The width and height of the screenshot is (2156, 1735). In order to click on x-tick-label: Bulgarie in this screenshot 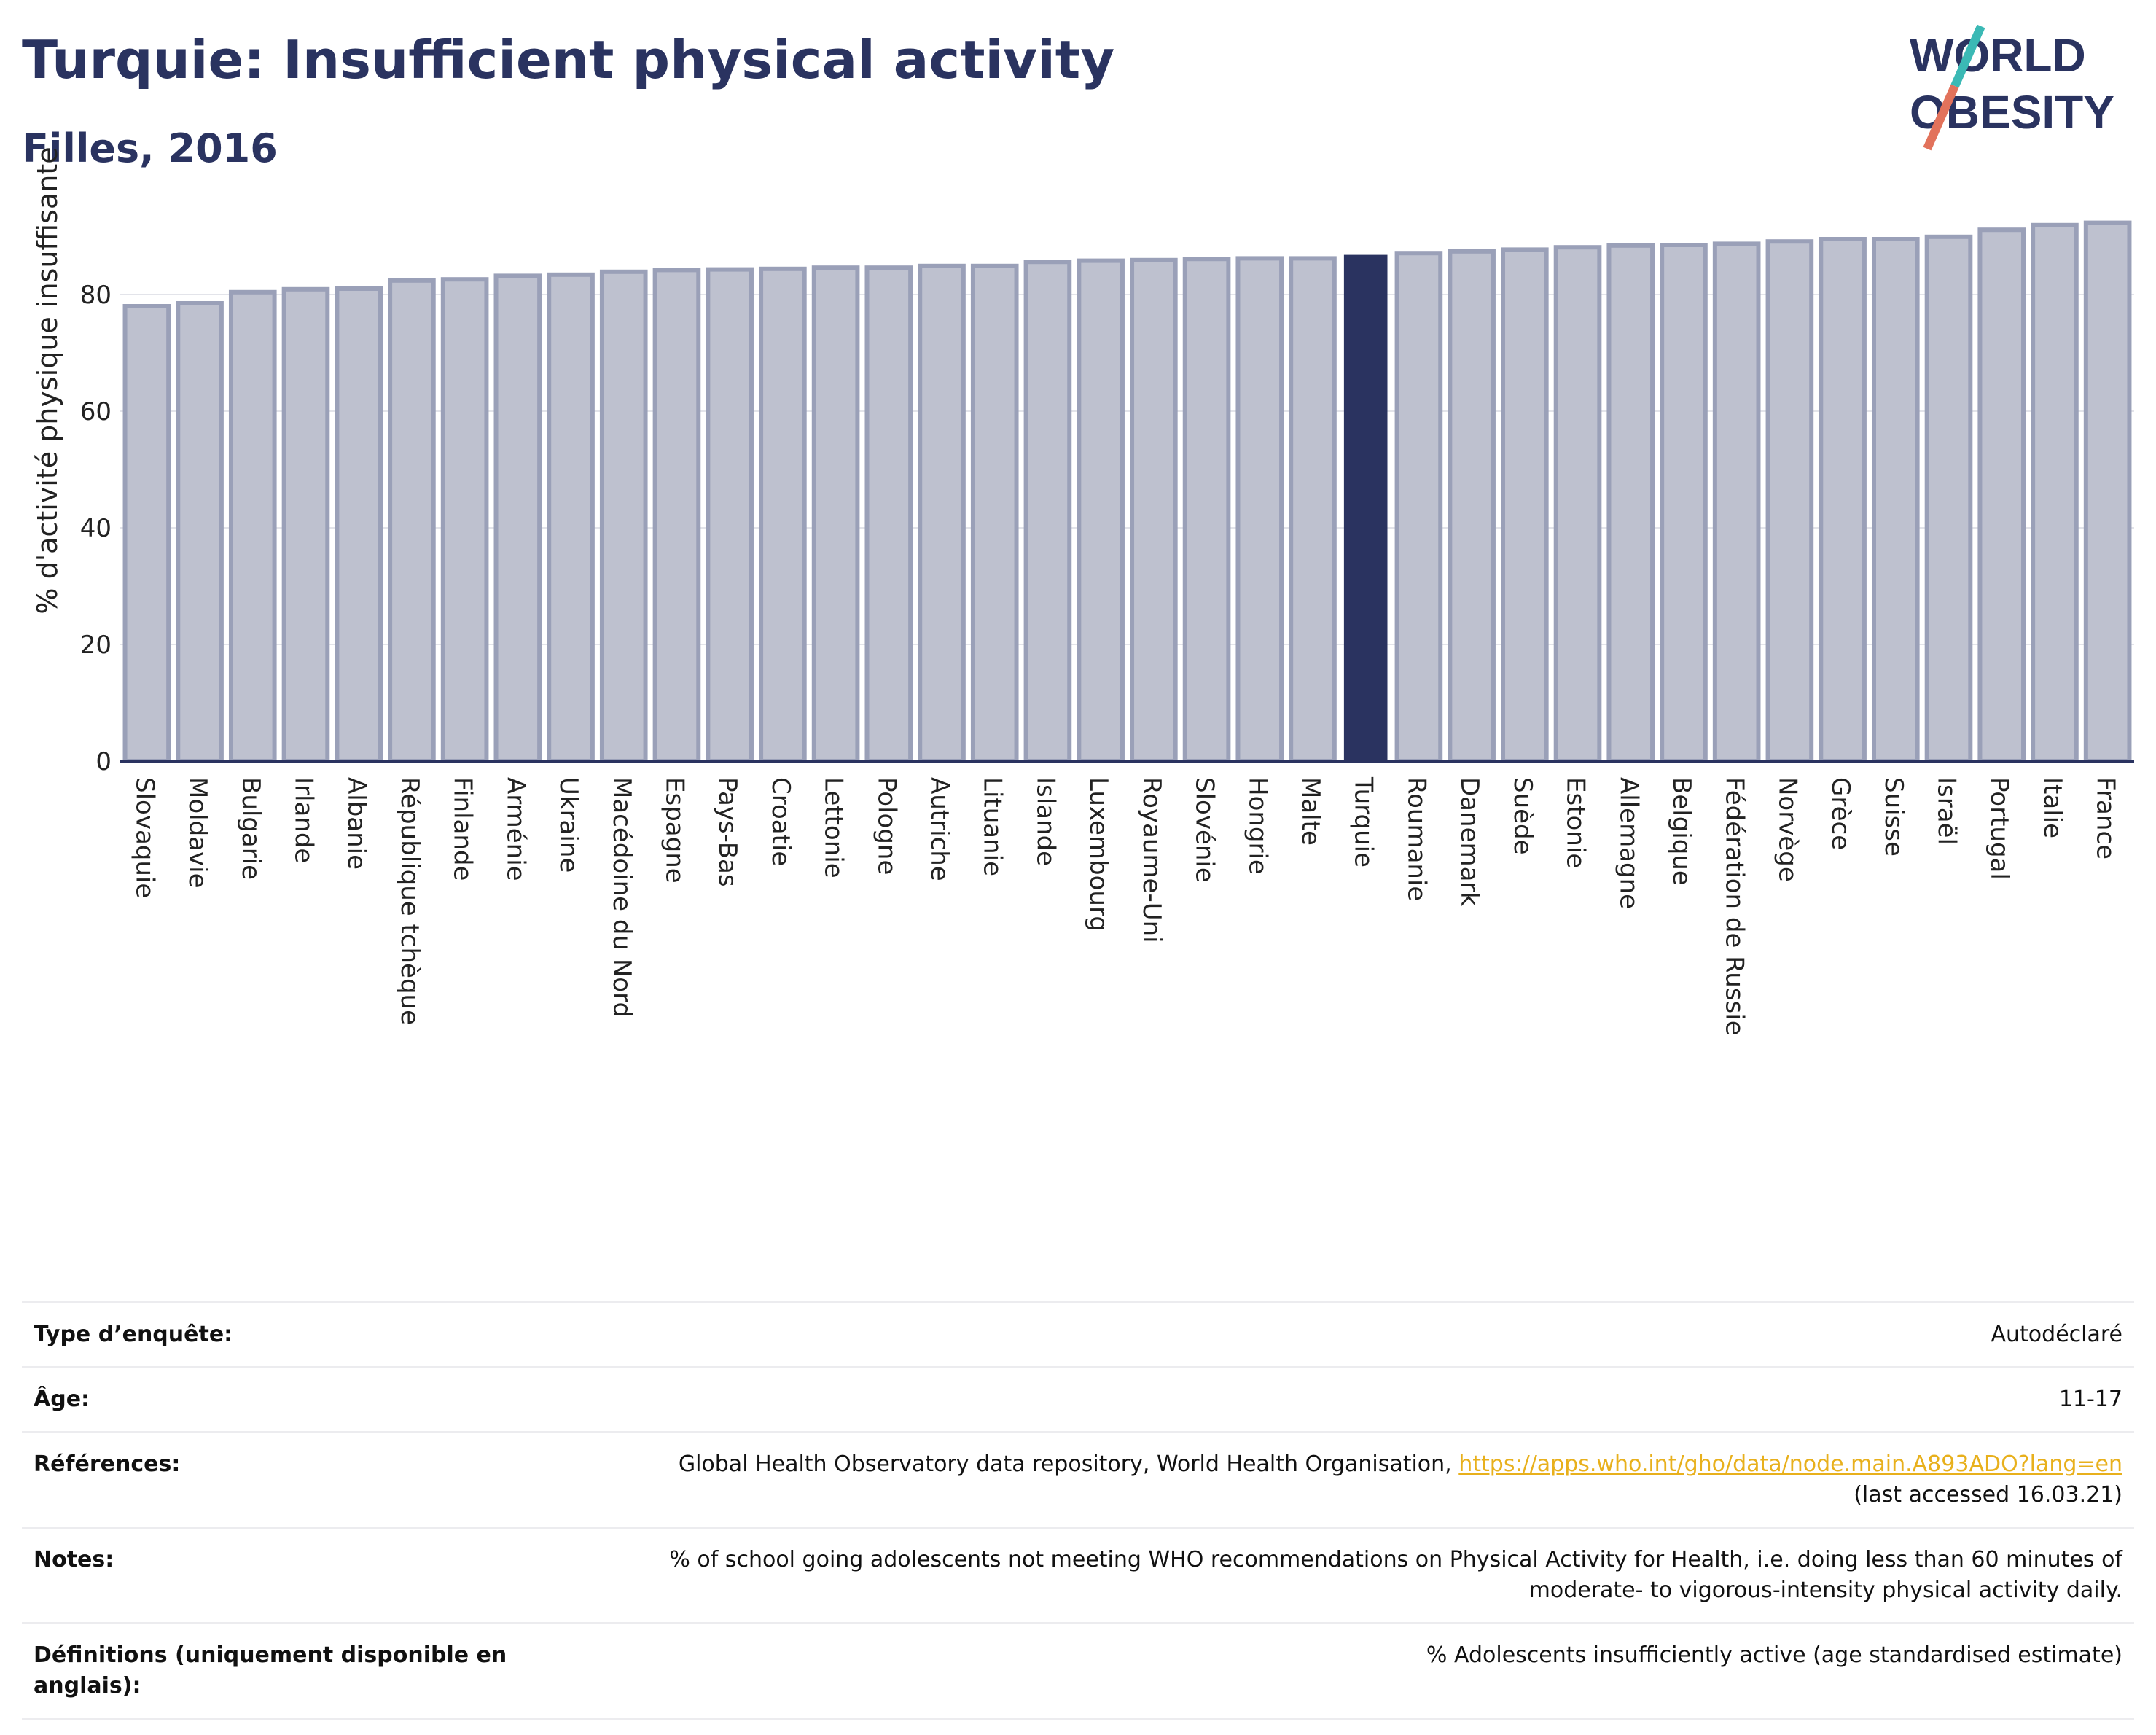, I will do `click(251, 829)`.